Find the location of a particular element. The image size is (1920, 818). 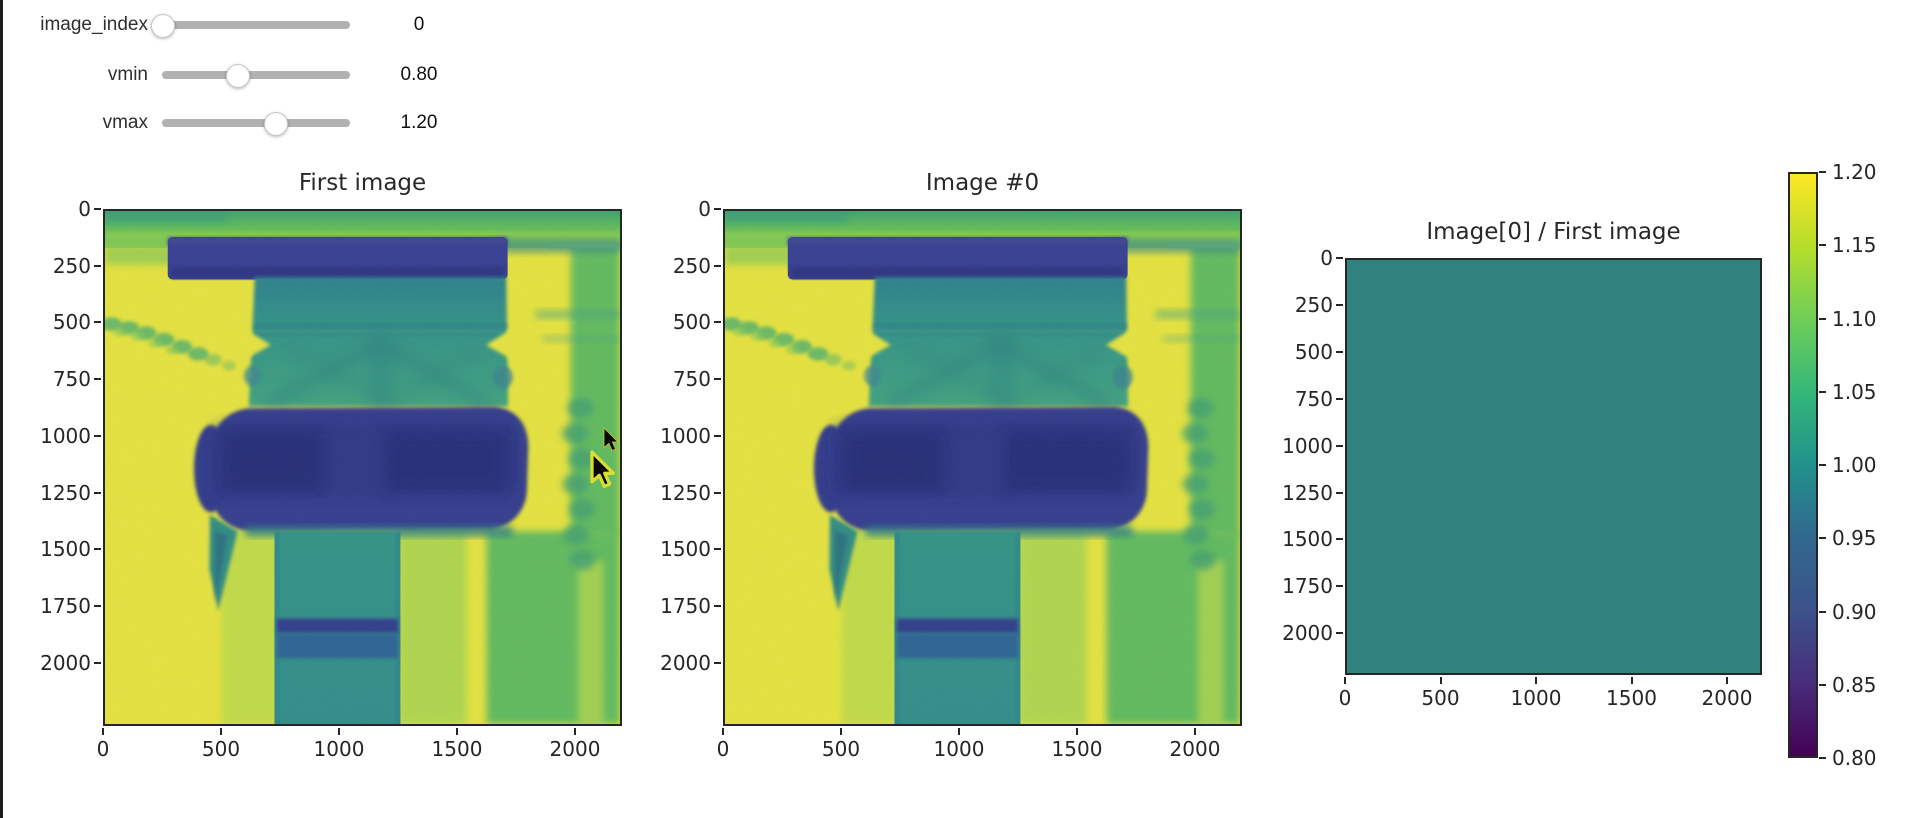

slider-readout-image-index: 0 is located at coordinates (419, 24).